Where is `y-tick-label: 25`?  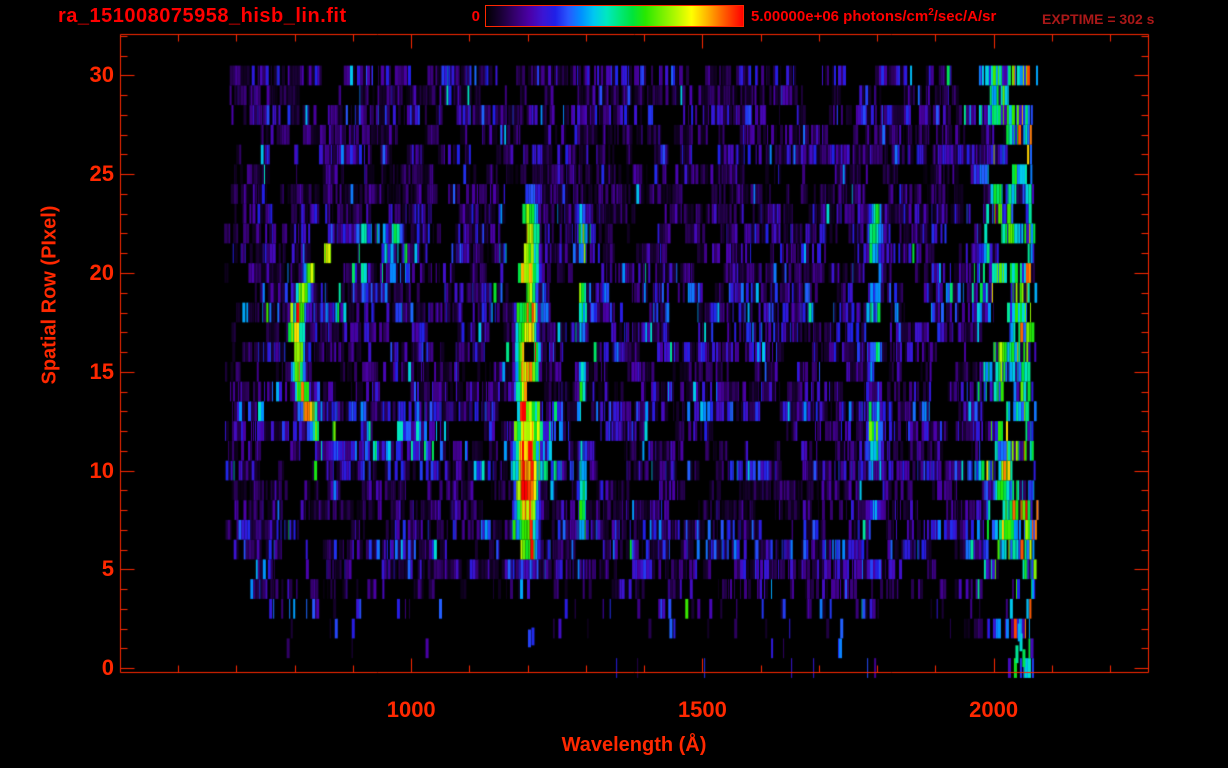 y-tick-label: 25 is located at coordinates (101, 174).